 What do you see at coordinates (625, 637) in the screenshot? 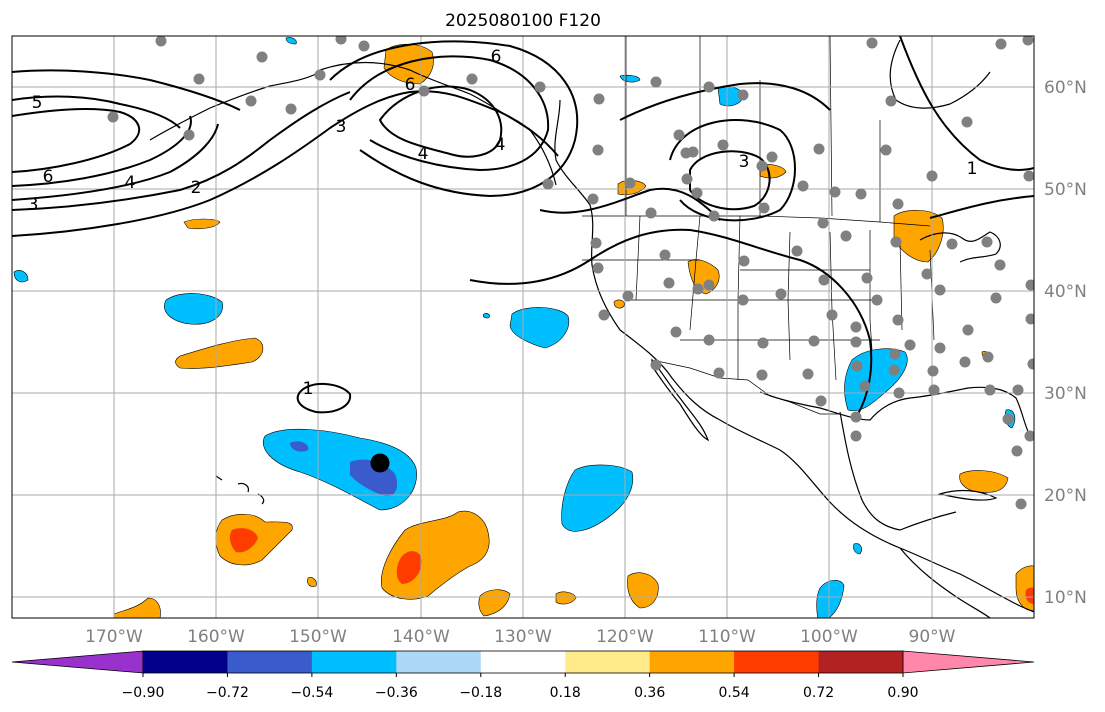
I see `lon-label: 120°W` at bounding box center [625, 637].